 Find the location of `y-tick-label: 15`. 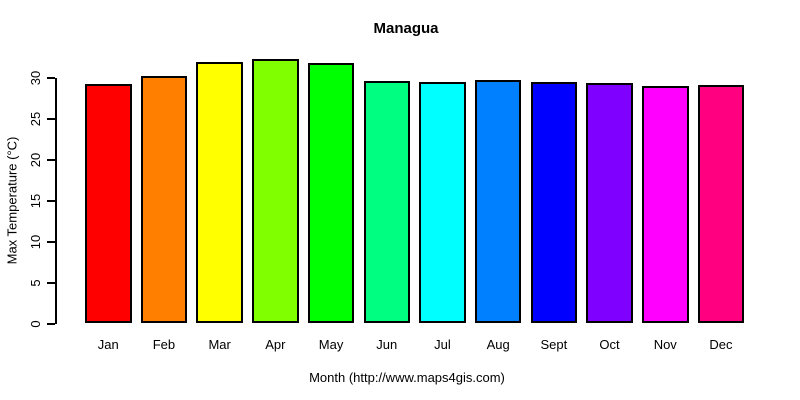

y-tick-label: 15 is located at coordinates (35, 200).